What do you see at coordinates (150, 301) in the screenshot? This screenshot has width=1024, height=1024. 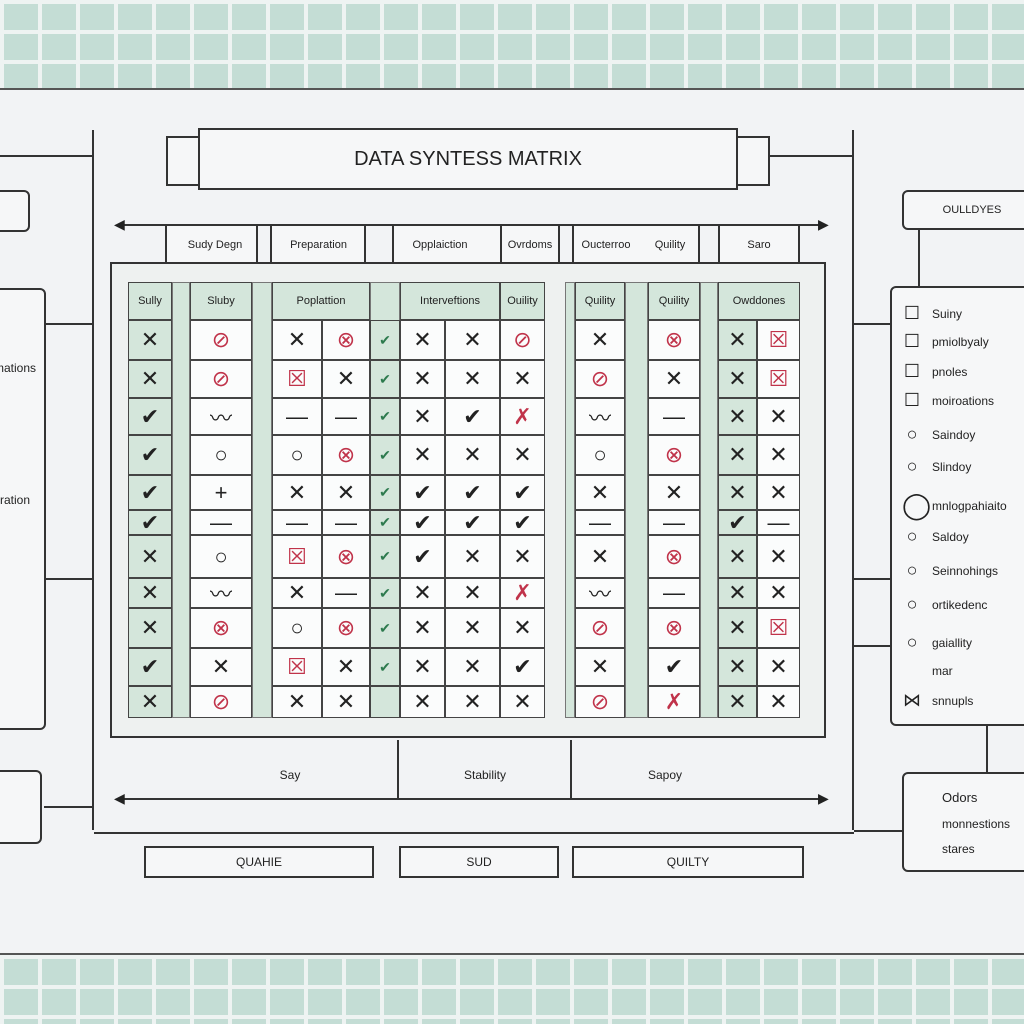 I see `sub-header: Sully` at bounding box center [150, 301].